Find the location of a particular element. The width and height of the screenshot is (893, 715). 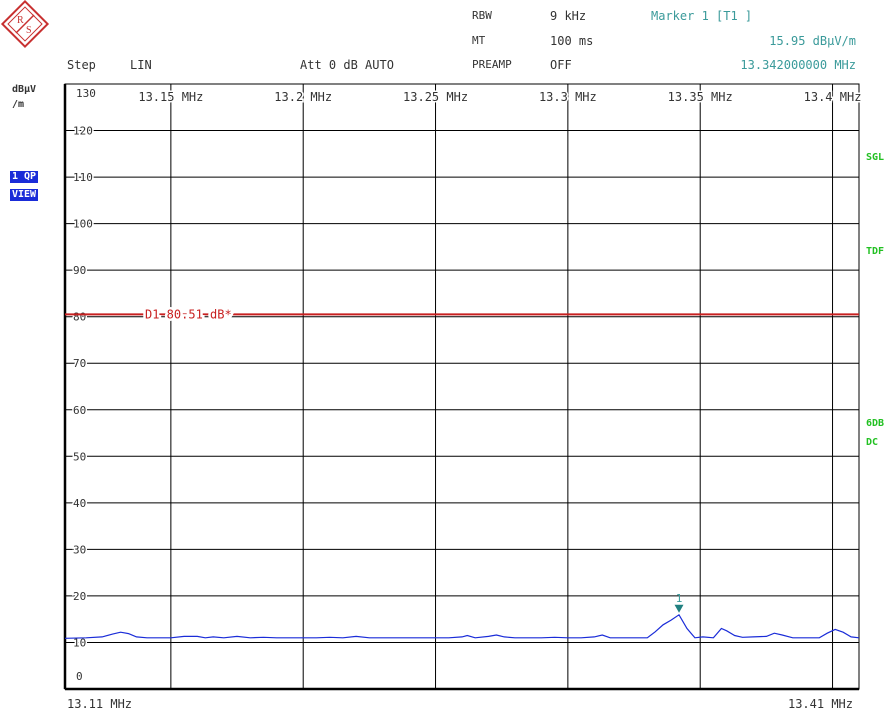

y-tick-label: 70 is located at coordinates (79, 363).